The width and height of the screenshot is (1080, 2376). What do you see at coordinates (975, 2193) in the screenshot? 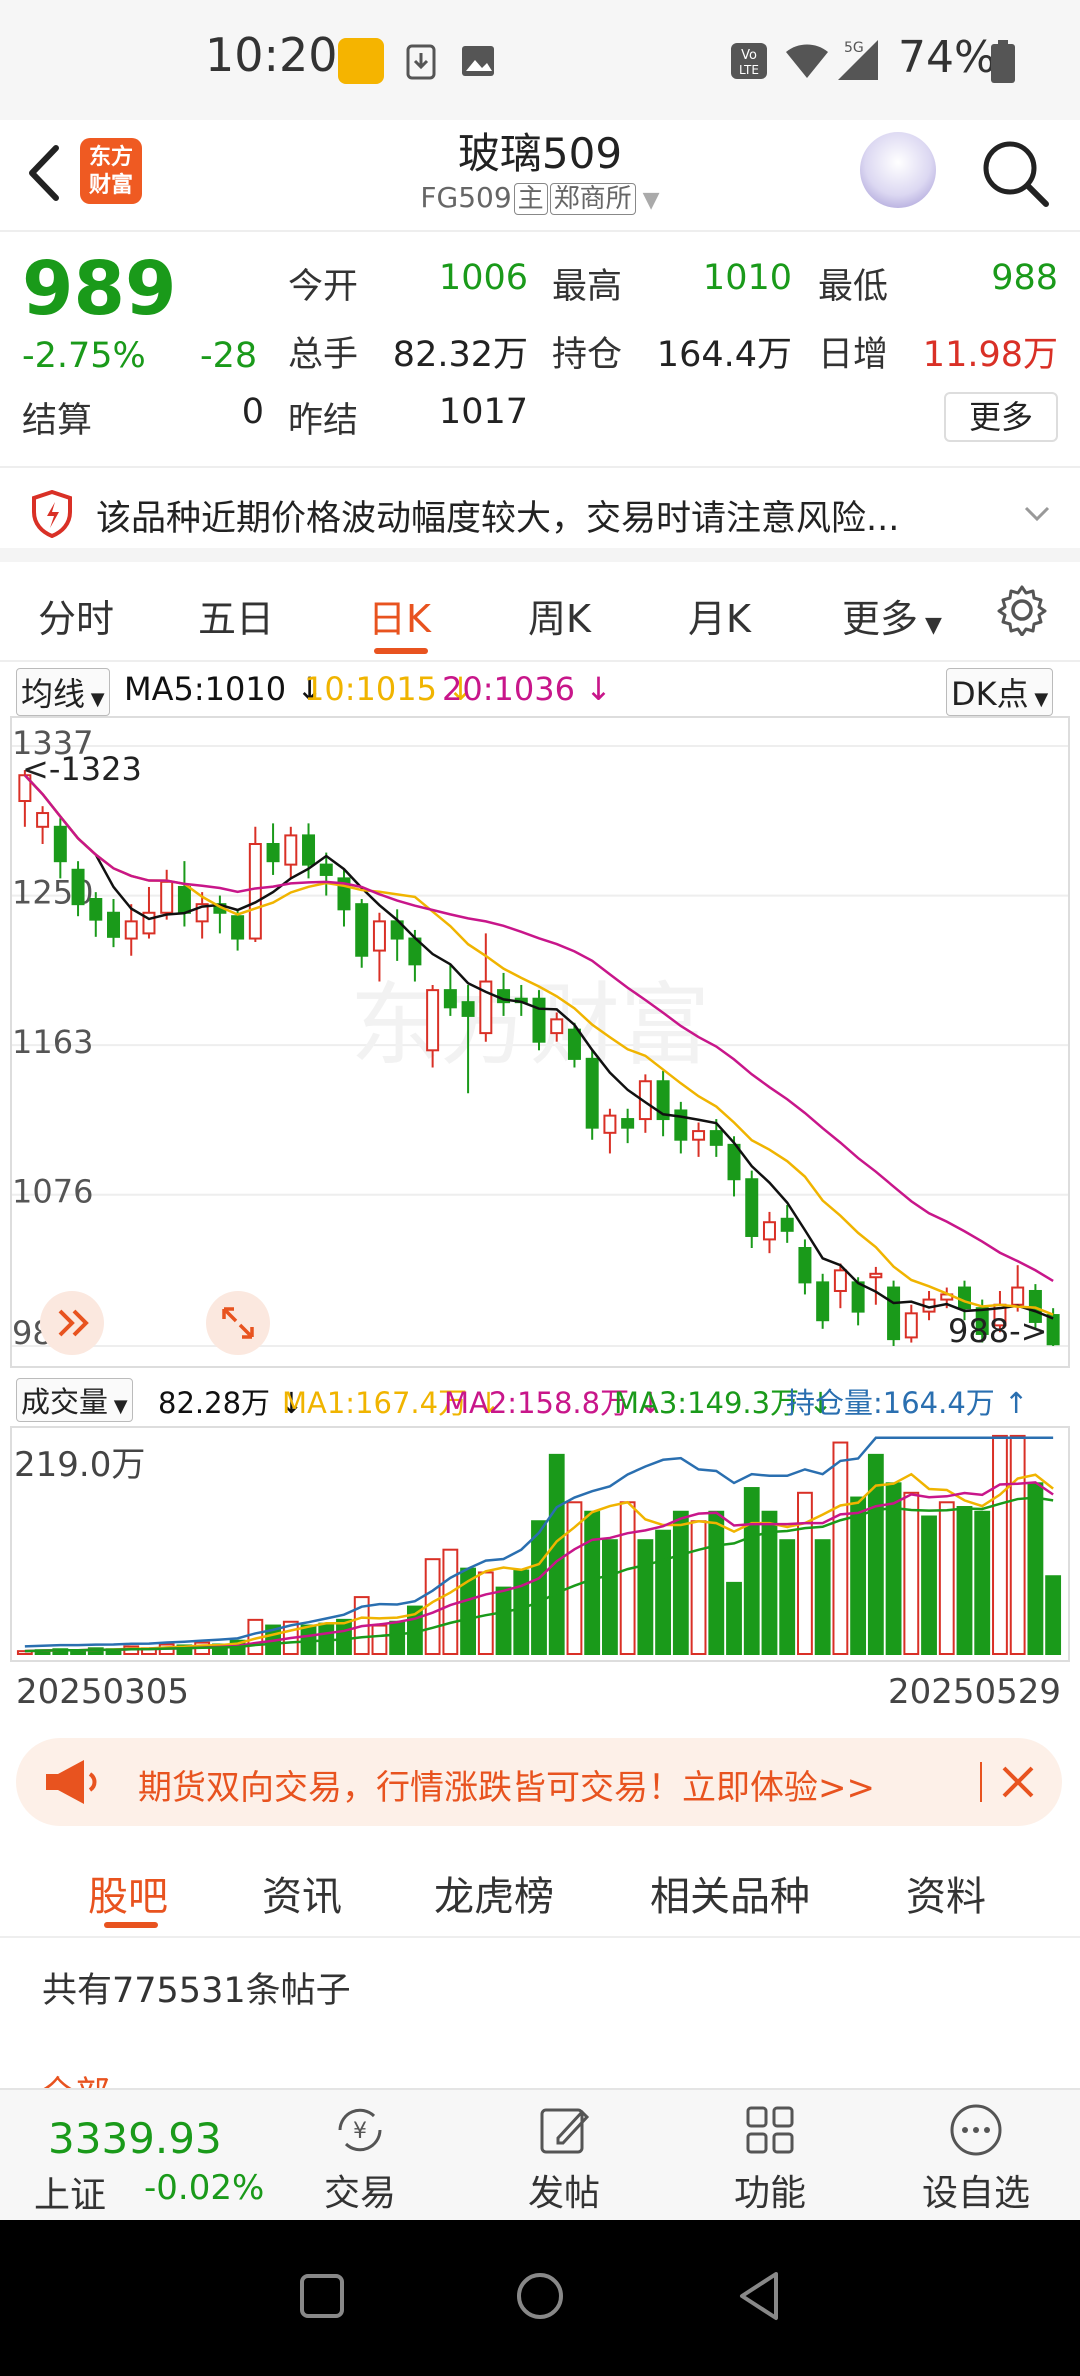
I see `nav-add-watchlist-label: 设自选` at bounding box center [975, 2193].